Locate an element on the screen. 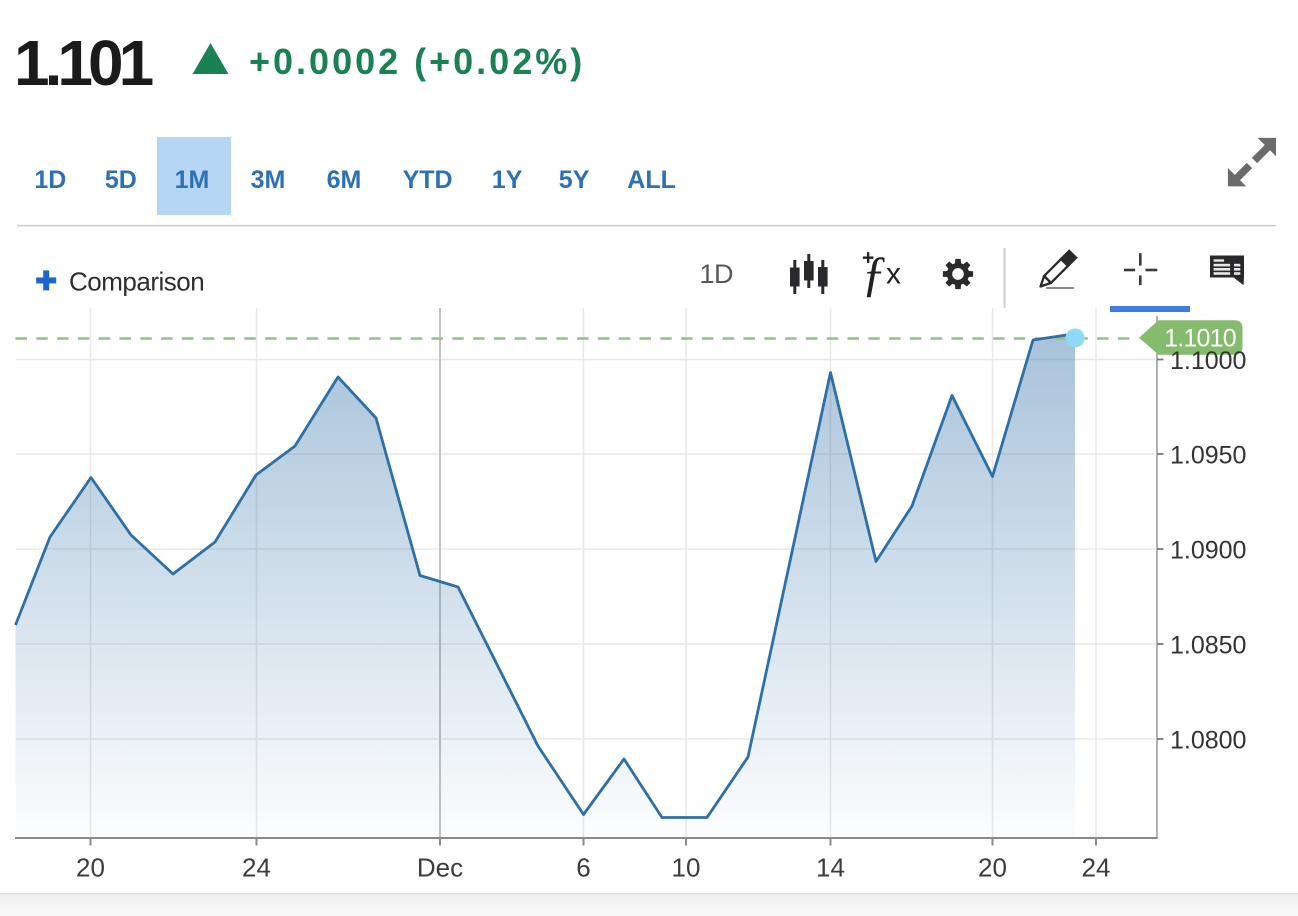 The image size is (1298, 916). svg-text: 3M is located at coordinates (268, 180).